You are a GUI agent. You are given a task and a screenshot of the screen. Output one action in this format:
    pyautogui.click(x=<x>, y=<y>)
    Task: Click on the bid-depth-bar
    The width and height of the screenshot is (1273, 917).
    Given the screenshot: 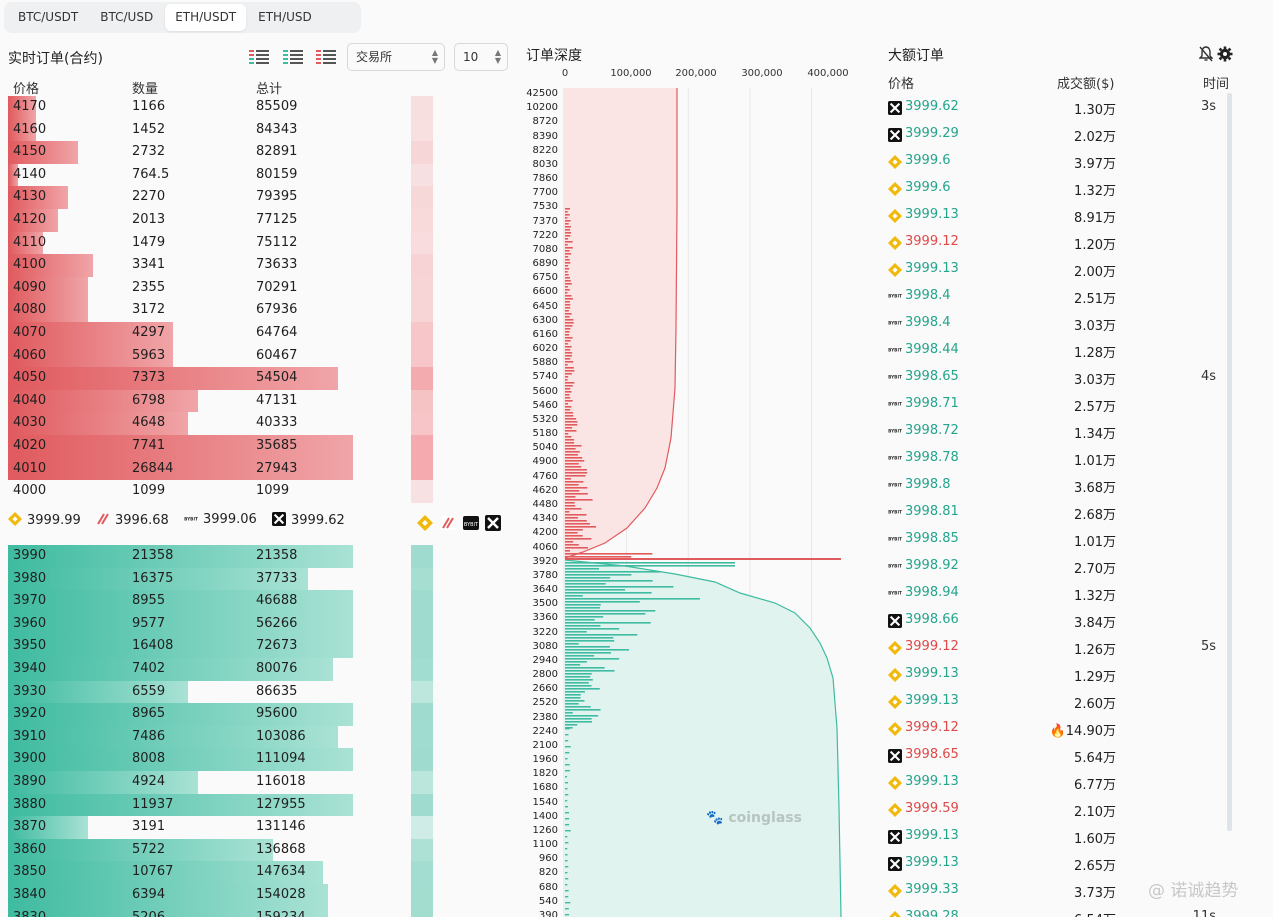 What is the action you would take?
    pyautogui.click(x=180, y=624)
    